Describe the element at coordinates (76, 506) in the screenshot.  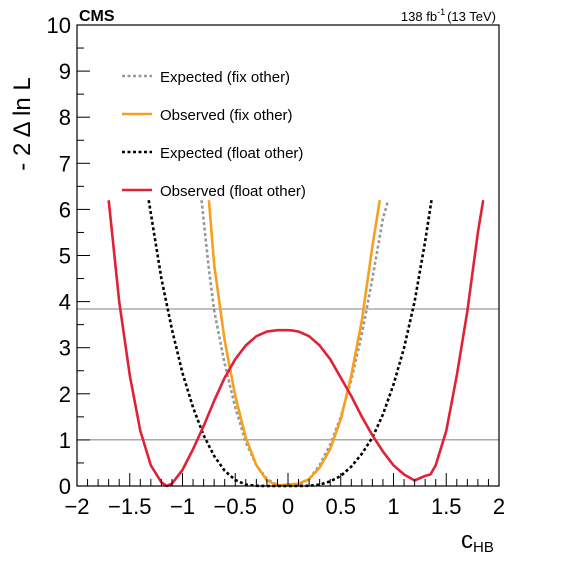
I see `x-tick-label: −2` at that location.